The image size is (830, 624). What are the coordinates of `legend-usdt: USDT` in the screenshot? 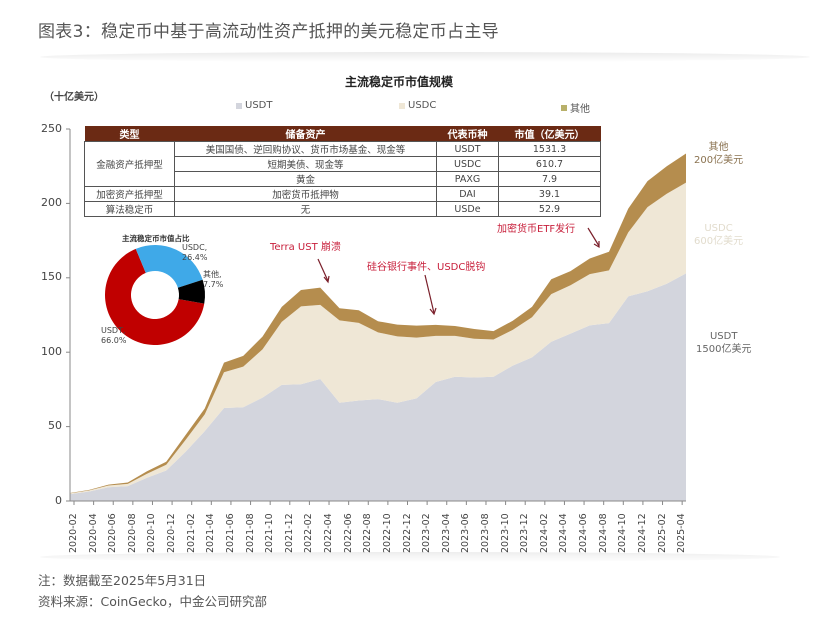 It's located at (254, 105).